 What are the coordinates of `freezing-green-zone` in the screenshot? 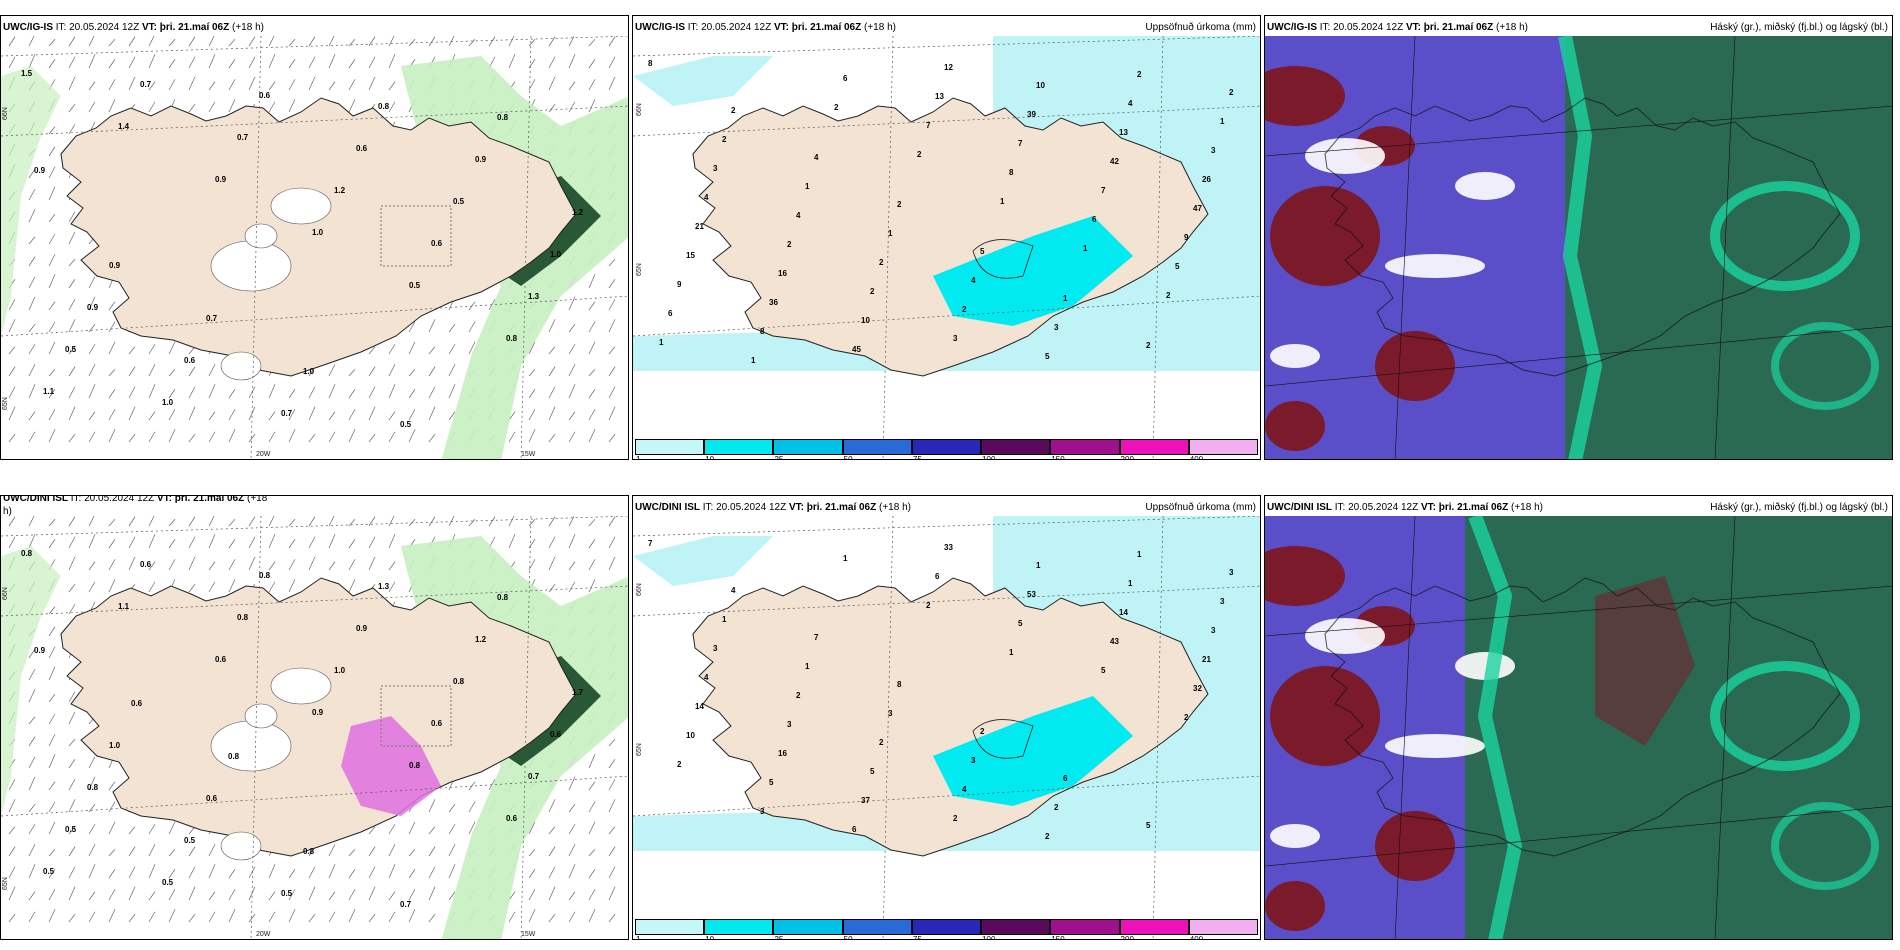 It's located at (31, 681).